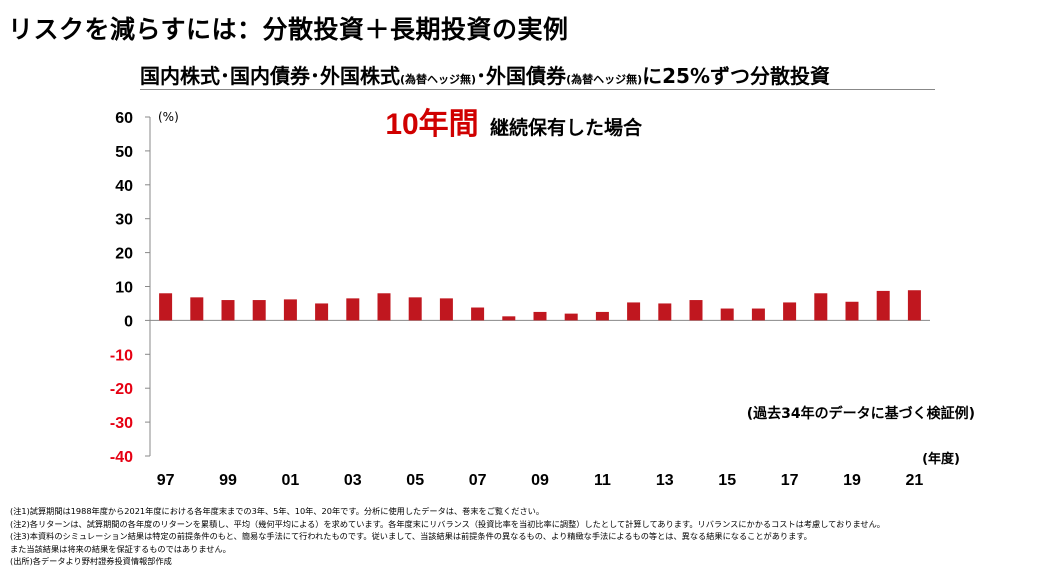 The width and height of the screenshot is (1059, 572). I want to click on y-tick-label: 20, so click(124, 254).